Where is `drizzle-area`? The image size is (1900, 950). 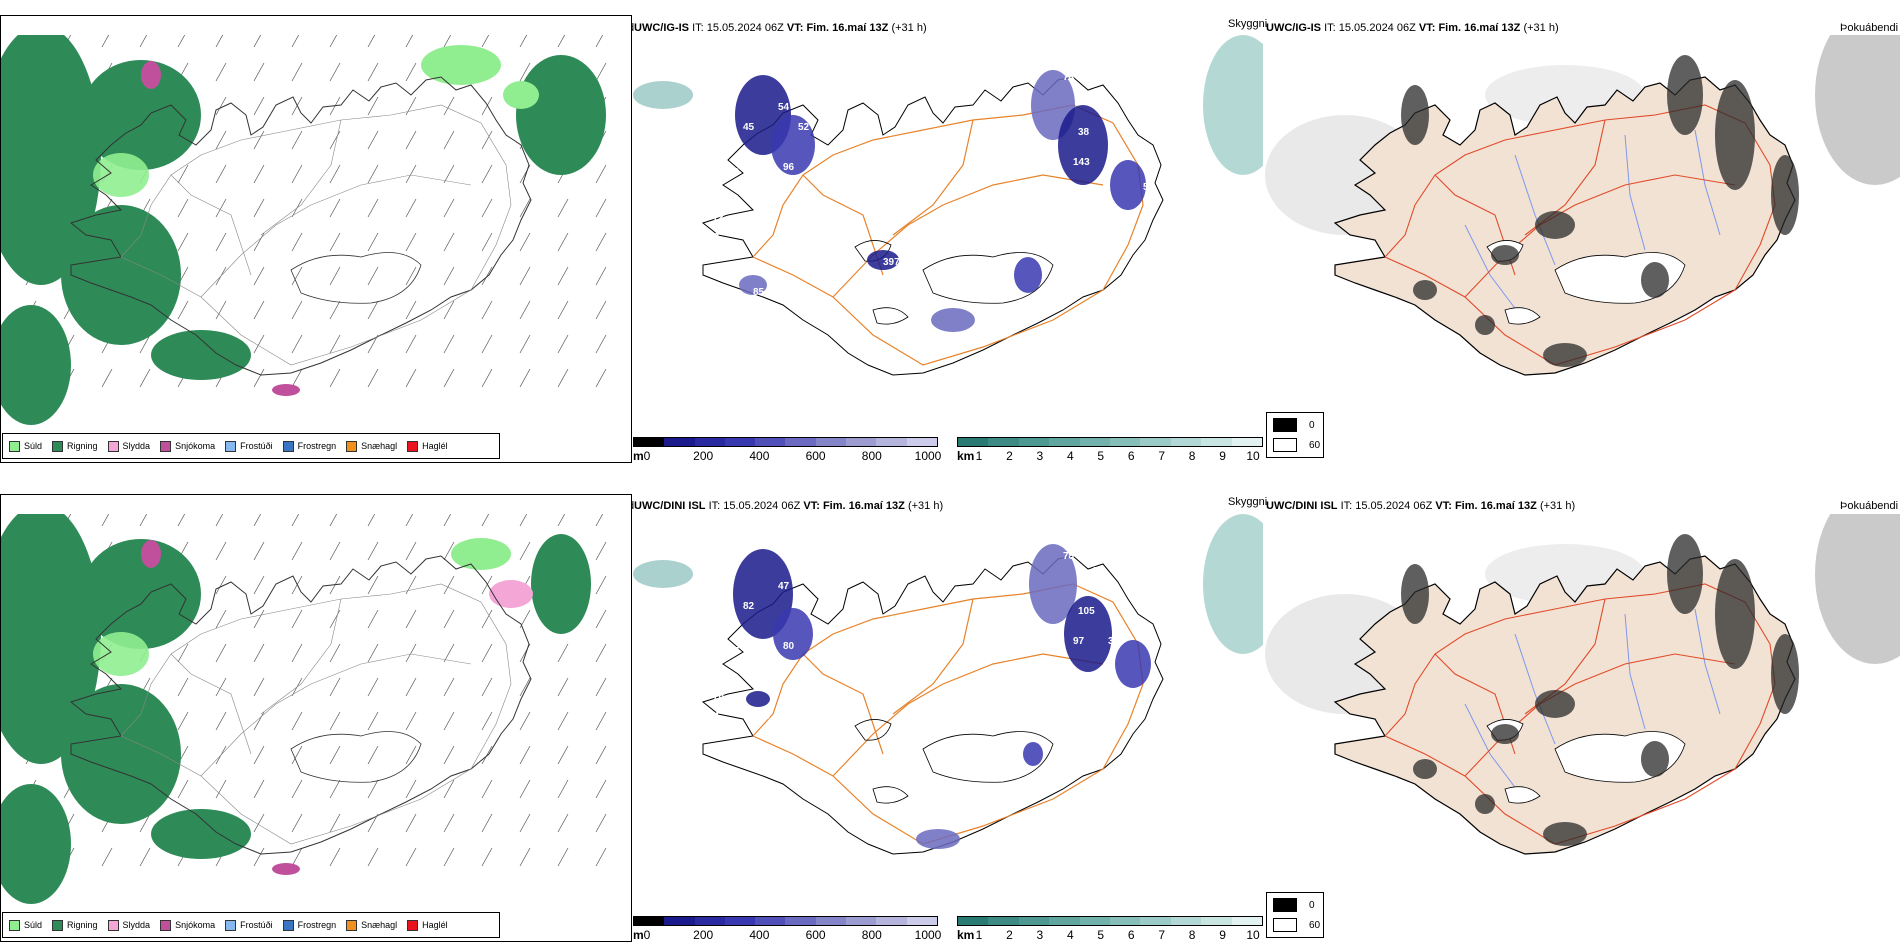 drizzle-area is located at coordinates (121, 654).